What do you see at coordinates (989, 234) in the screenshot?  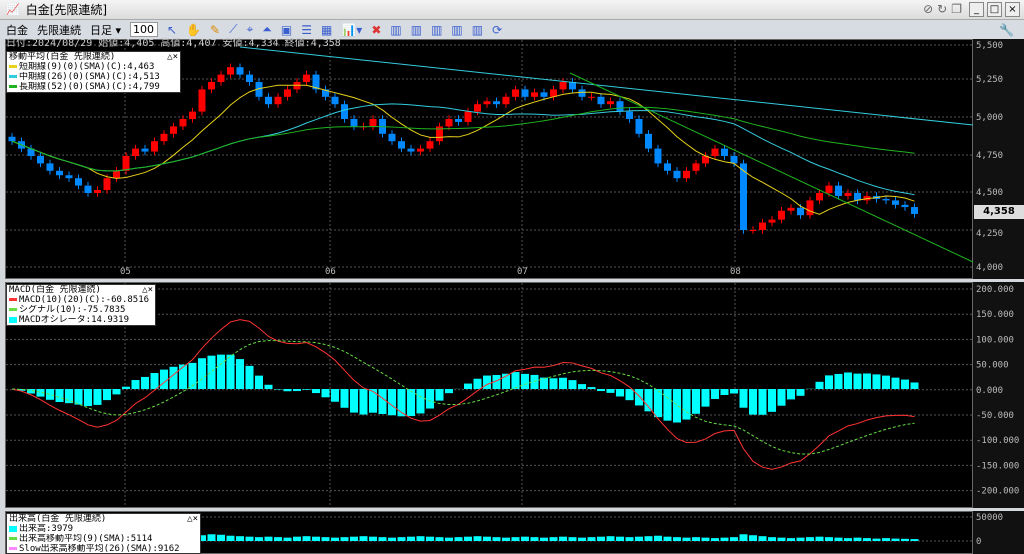 I see `price-tick-label: 4,250` at bounding box center [989, 234].